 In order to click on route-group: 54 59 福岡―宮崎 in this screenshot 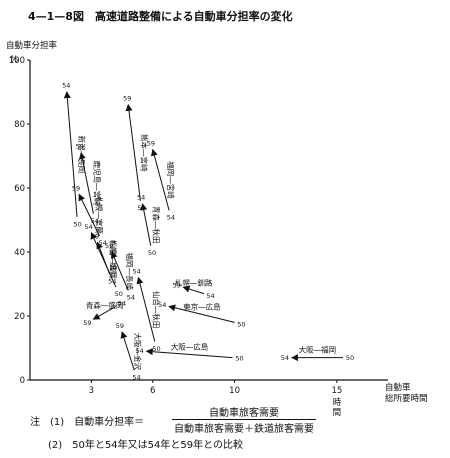, I will do `click(161, 180)`.